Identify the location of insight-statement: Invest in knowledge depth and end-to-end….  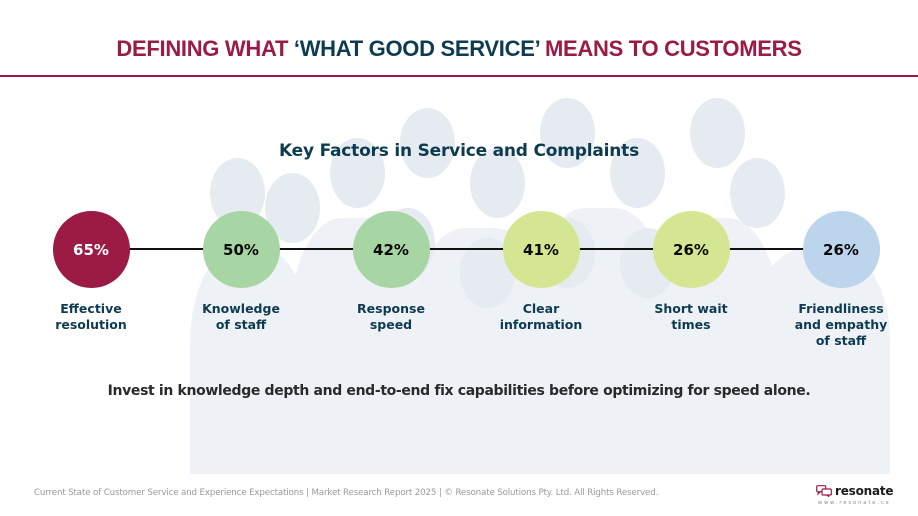
(459, 391).